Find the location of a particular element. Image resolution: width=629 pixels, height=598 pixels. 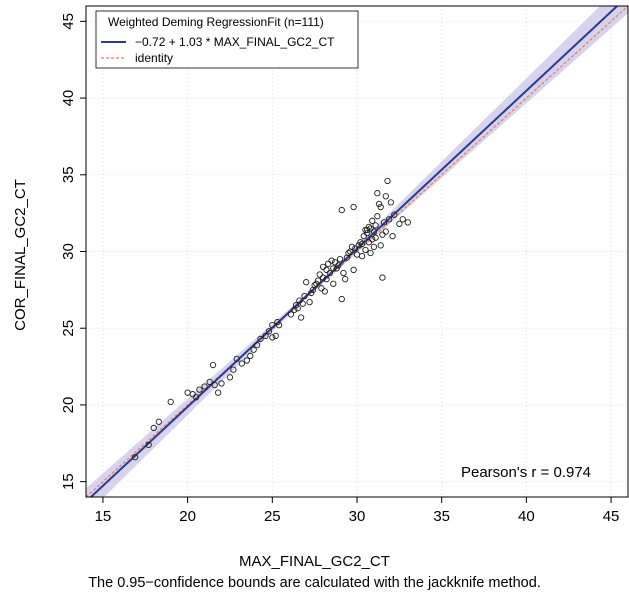

x-tick-label: 25 is located at coordinates (272, 516).